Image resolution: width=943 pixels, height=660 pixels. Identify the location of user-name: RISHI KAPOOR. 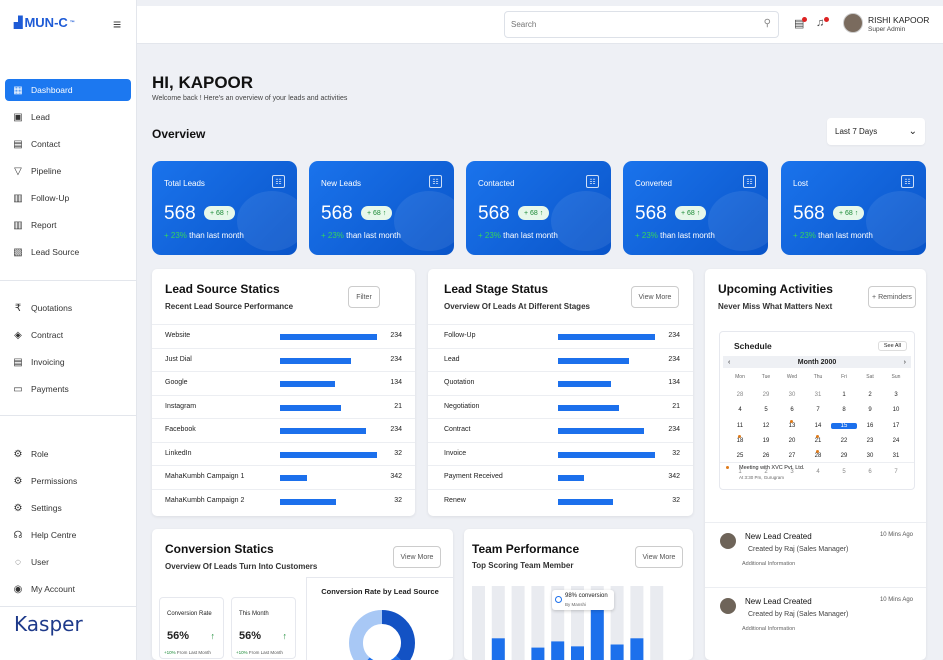
(899, 20).